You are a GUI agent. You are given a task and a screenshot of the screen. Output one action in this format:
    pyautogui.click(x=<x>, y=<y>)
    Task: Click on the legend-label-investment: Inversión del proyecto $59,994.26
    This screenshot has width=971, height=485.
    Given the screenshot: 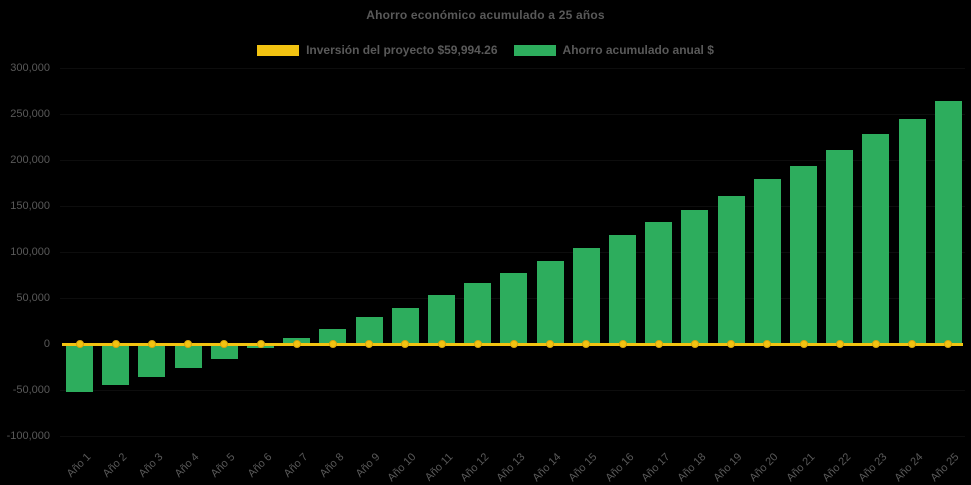 What is the action you would take?
    pyautogui.click(x=402, y=50)
    